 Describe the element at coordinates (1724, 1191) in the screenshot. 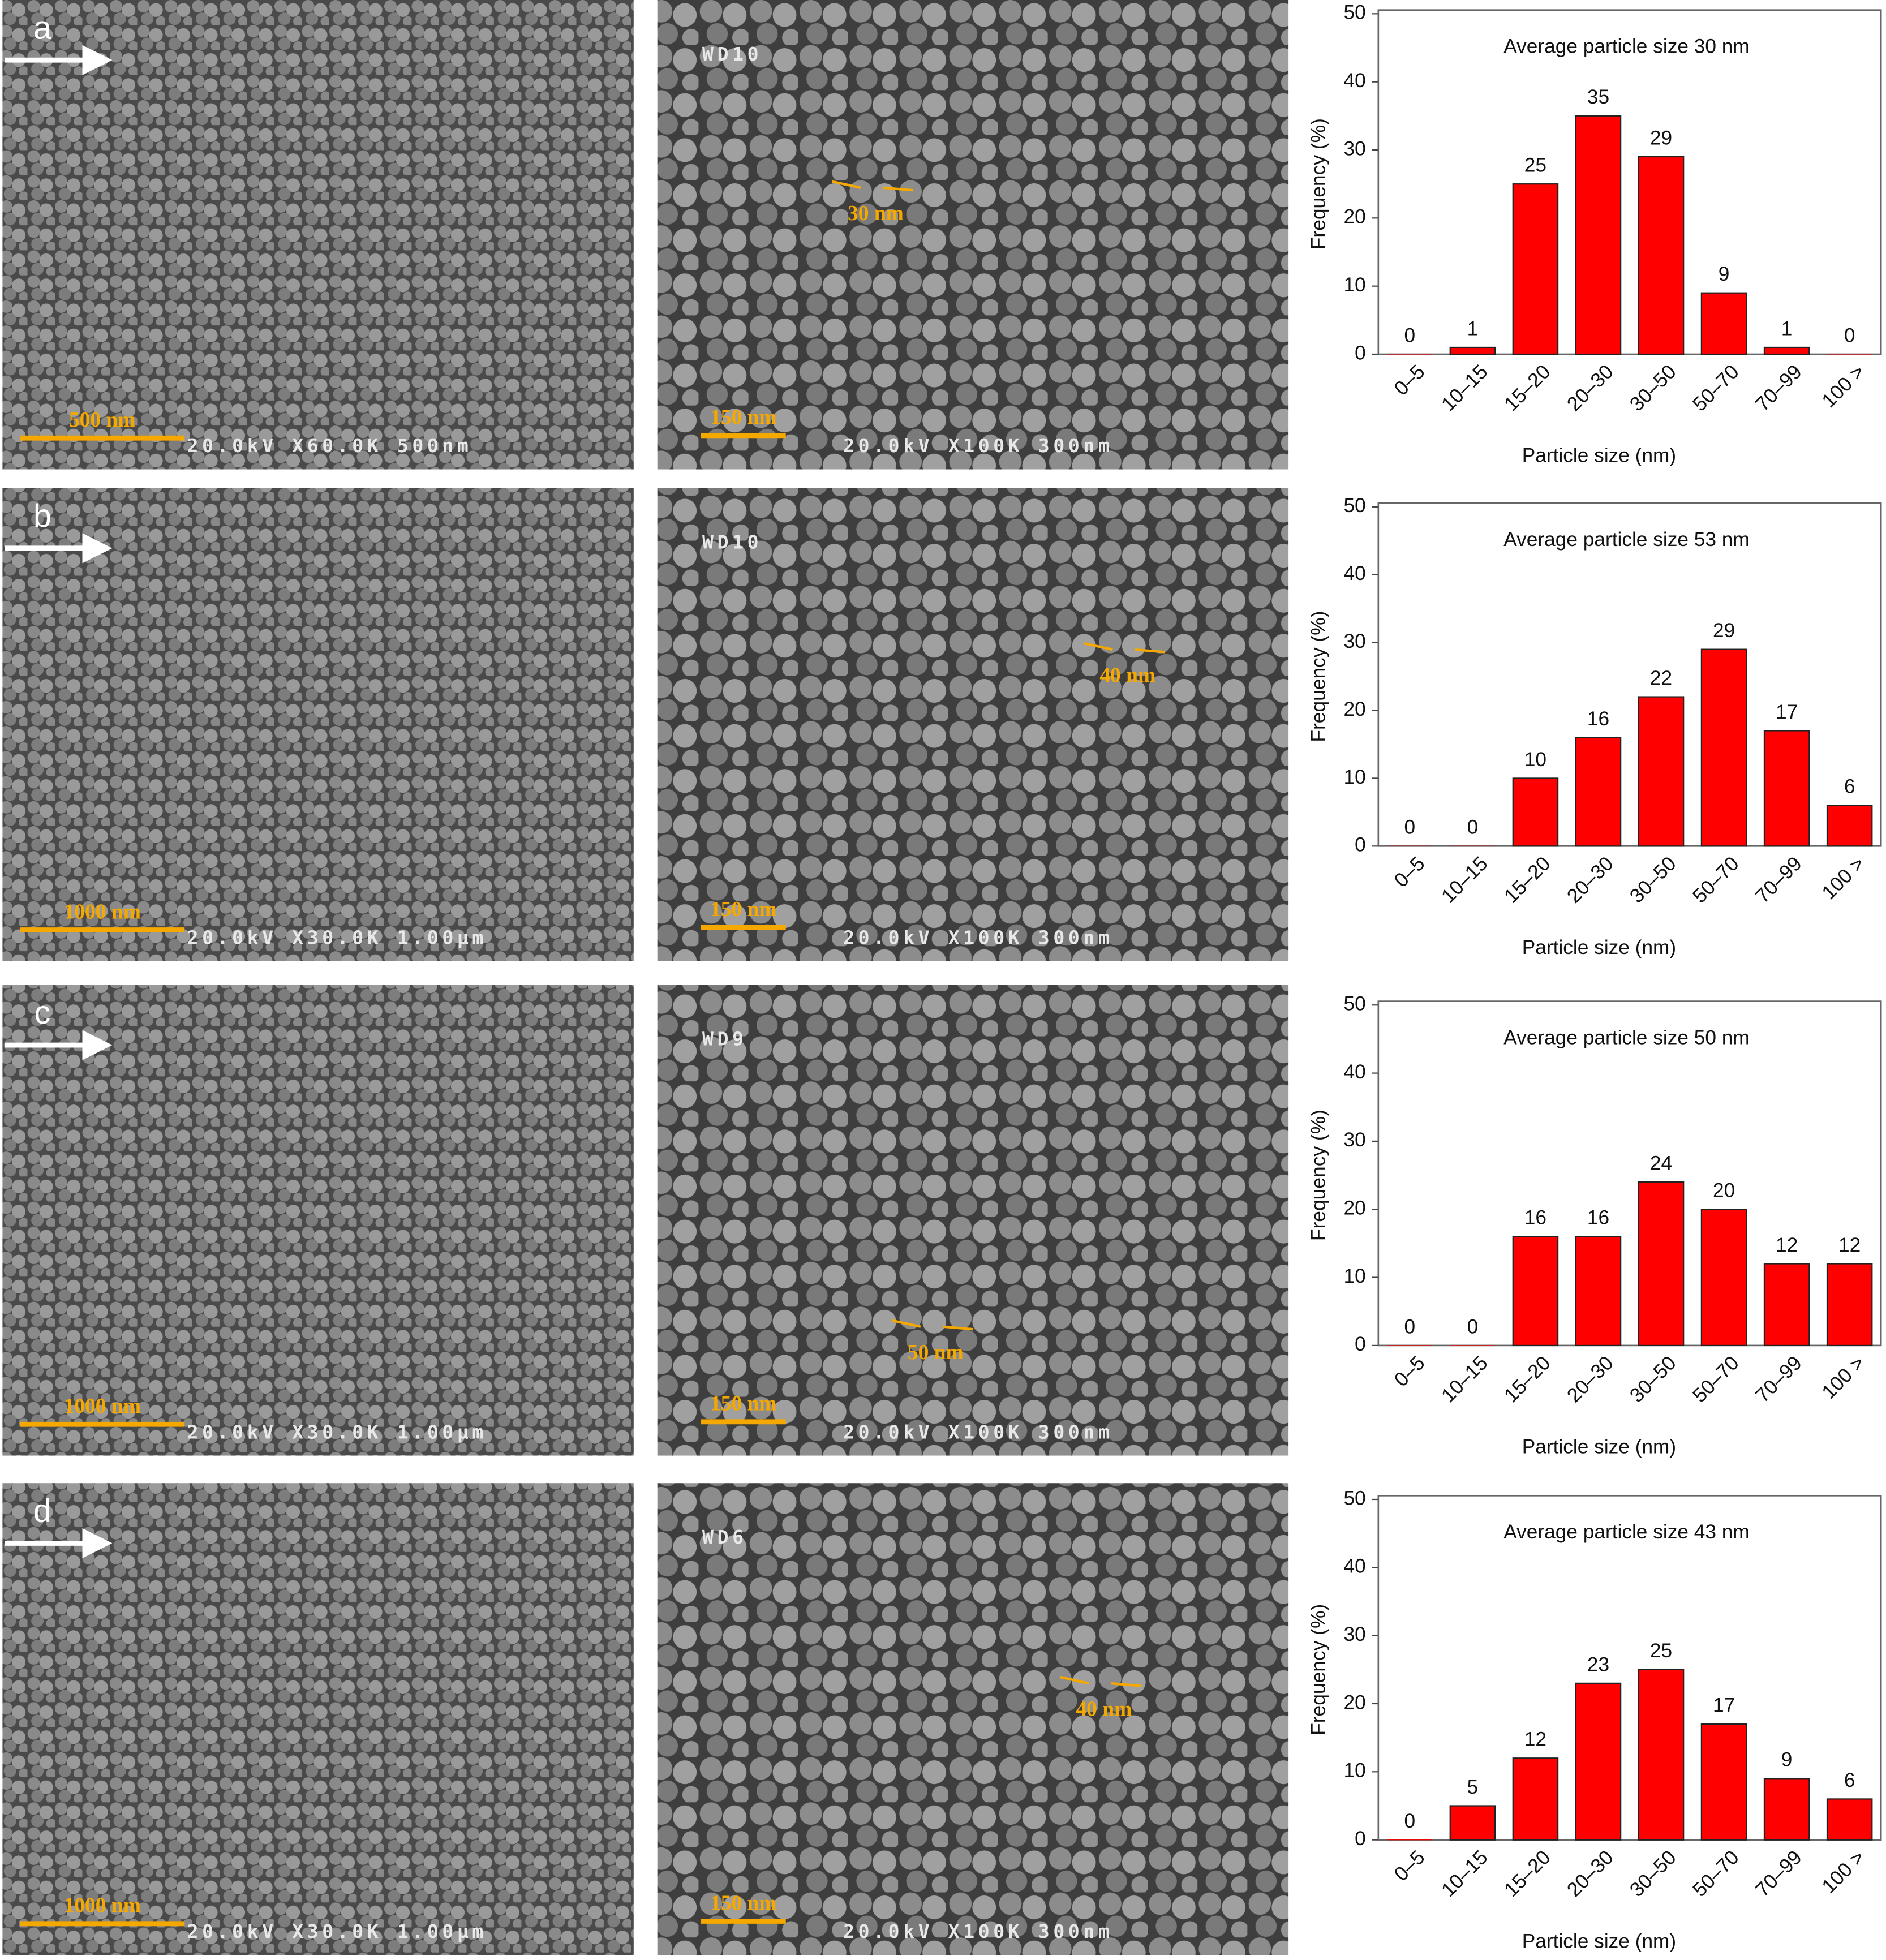

I see `data-label: 20` at that location.